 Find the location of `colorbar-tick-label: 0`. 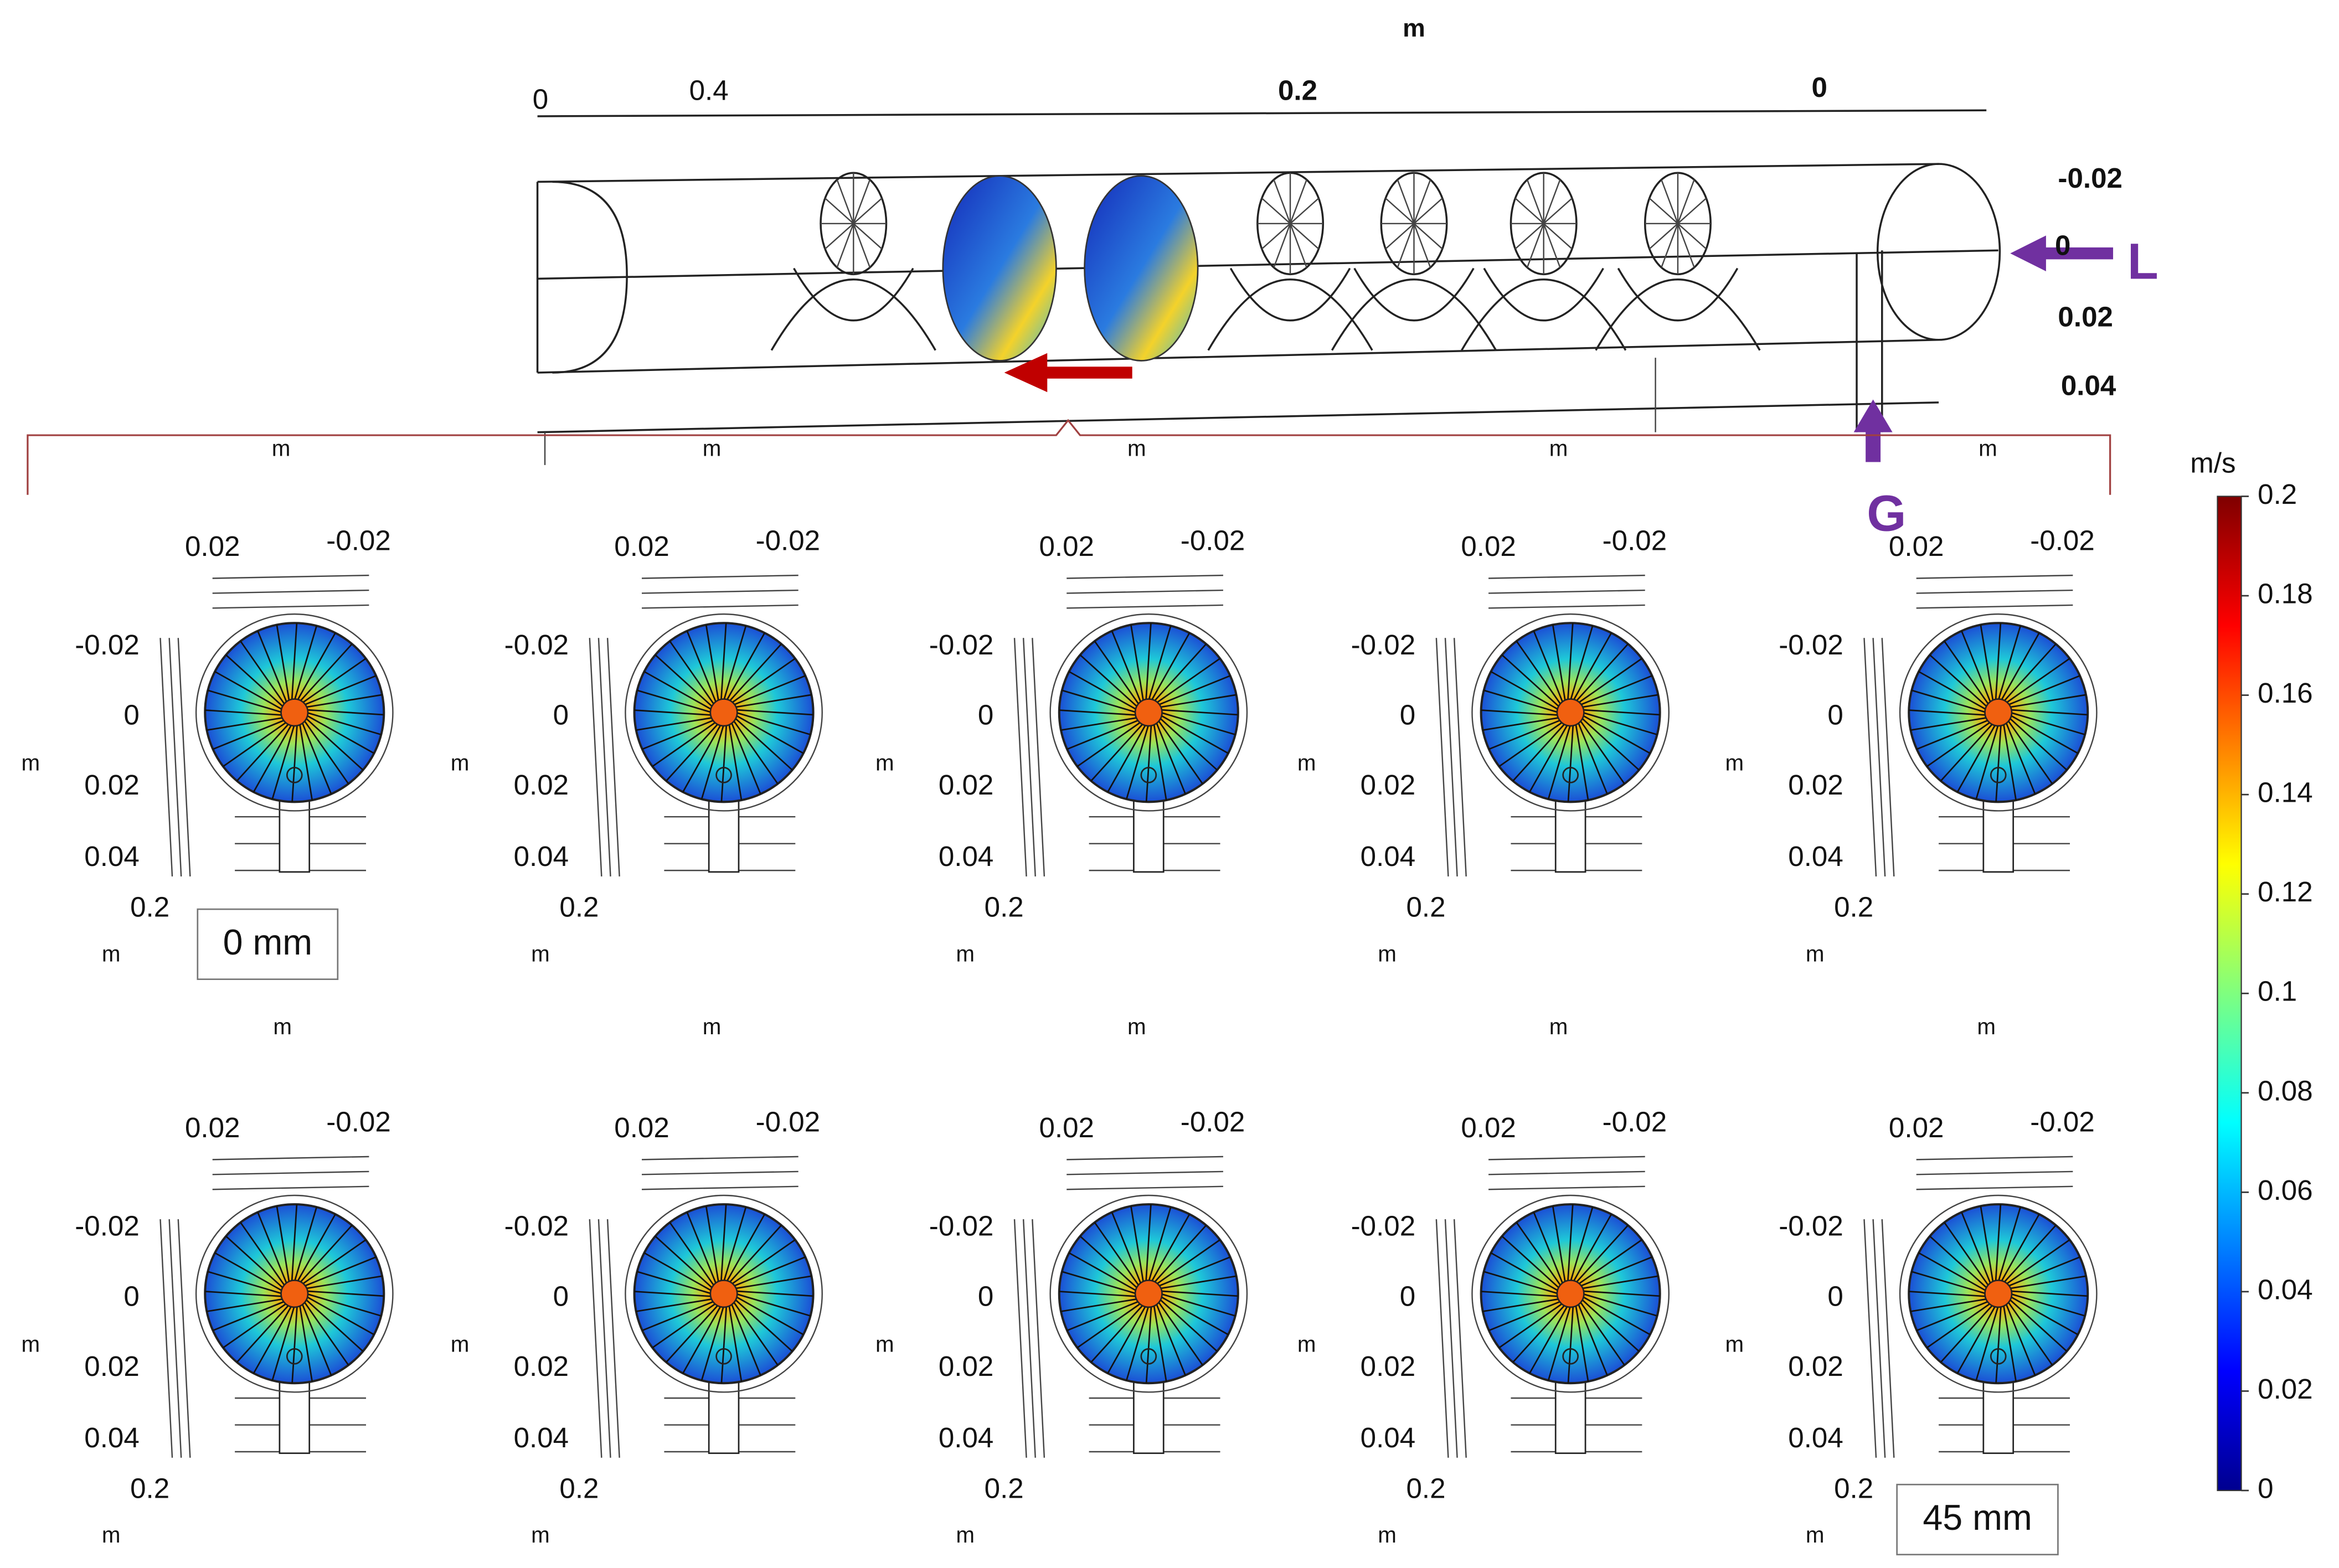

colorbar-tick-label: 0 is located at coordinates (2265, 1488).